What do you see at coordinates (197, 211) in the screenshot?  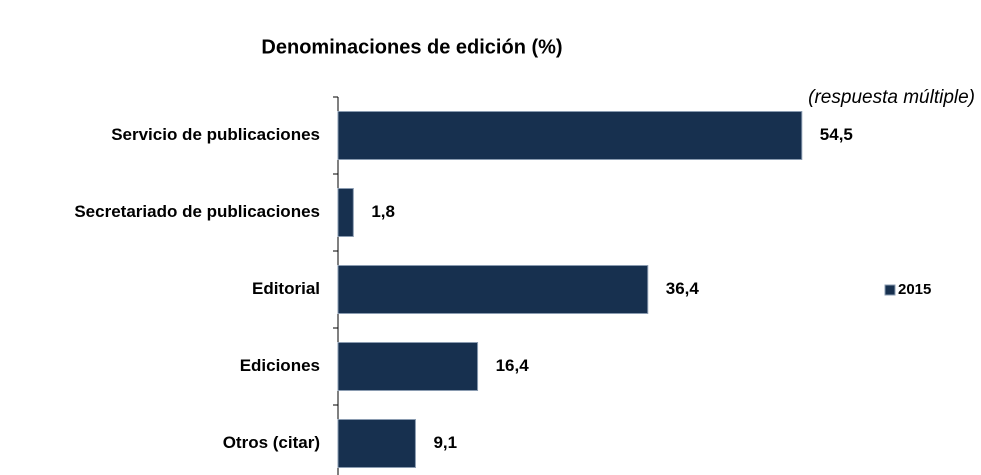 I see `category-label: Secretariado de publicaciones` at bounding box center [197, 211].